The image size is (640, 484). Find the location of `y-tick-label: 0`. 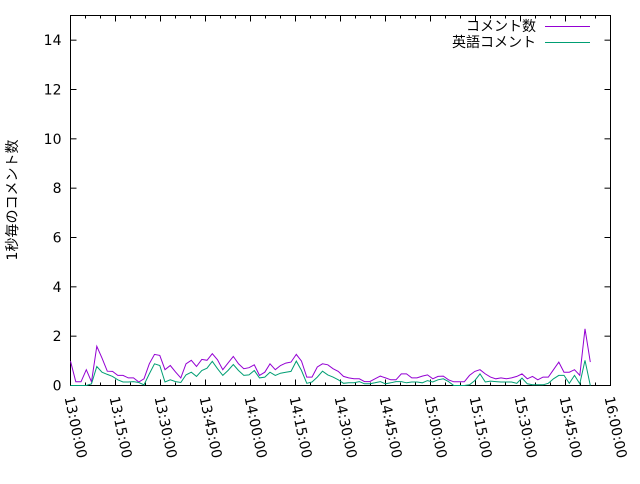

y-tick-label: 0 is located at coordinates (57, 387).